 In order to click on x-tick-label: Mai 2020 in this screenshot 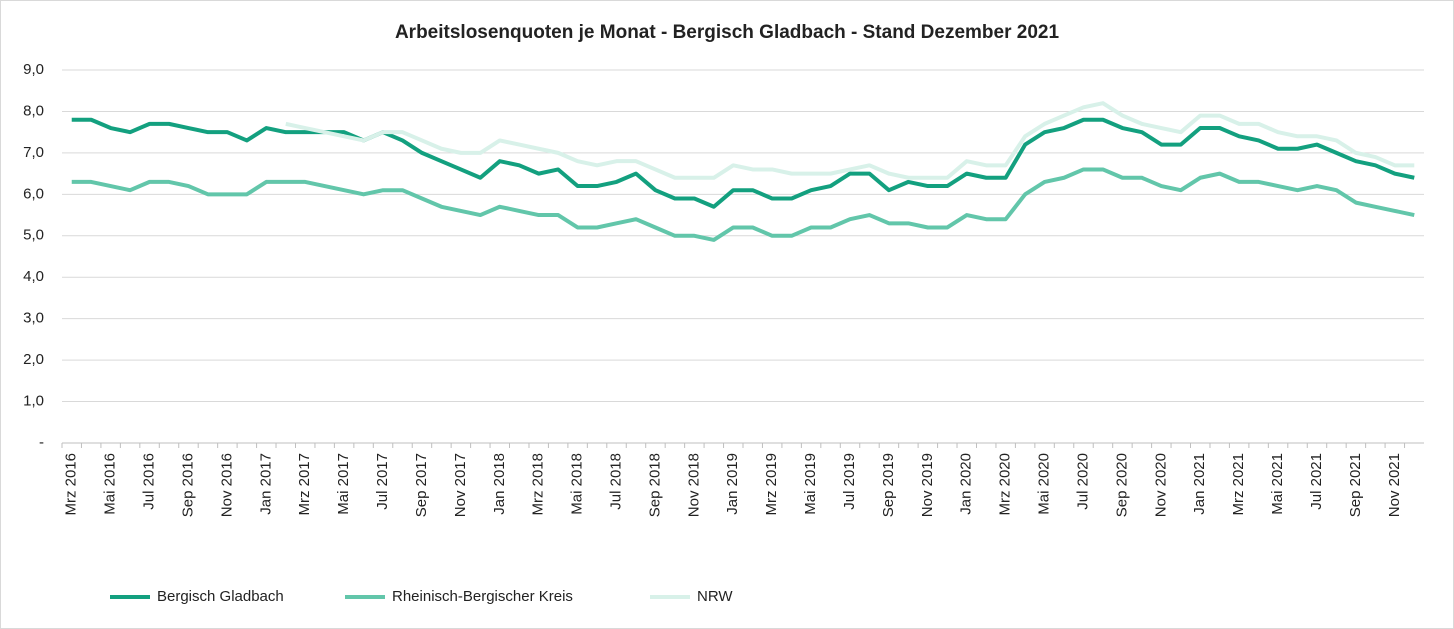, I will do `click(1044, 484)`.